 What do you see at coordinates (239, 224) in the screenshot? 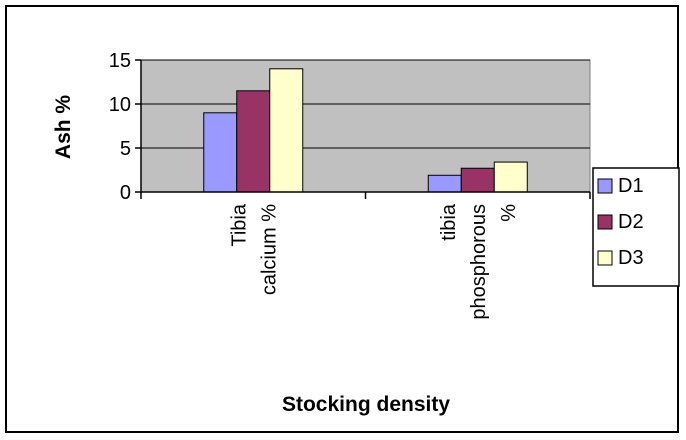
I see `x-category-label-line: Tibia` at bounding box center [239, 224].